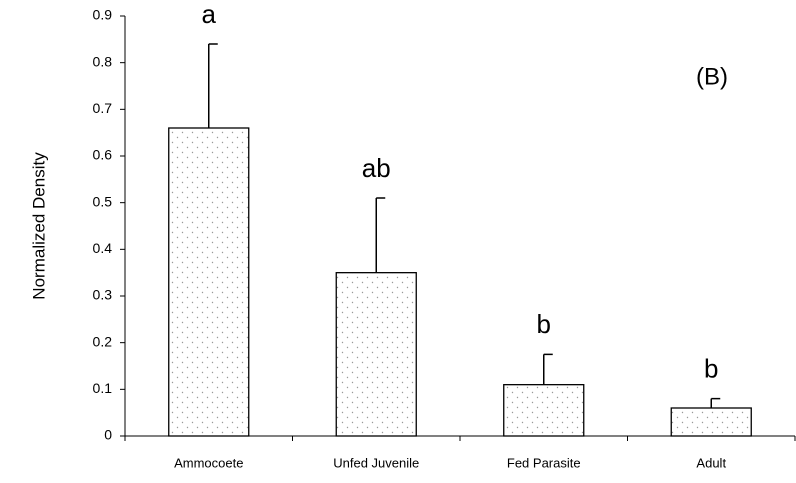 Image resolution: width=796 pixels, height=483 pixels. I want to click on y-axis-label: Normalized Density, so click(38, 226).